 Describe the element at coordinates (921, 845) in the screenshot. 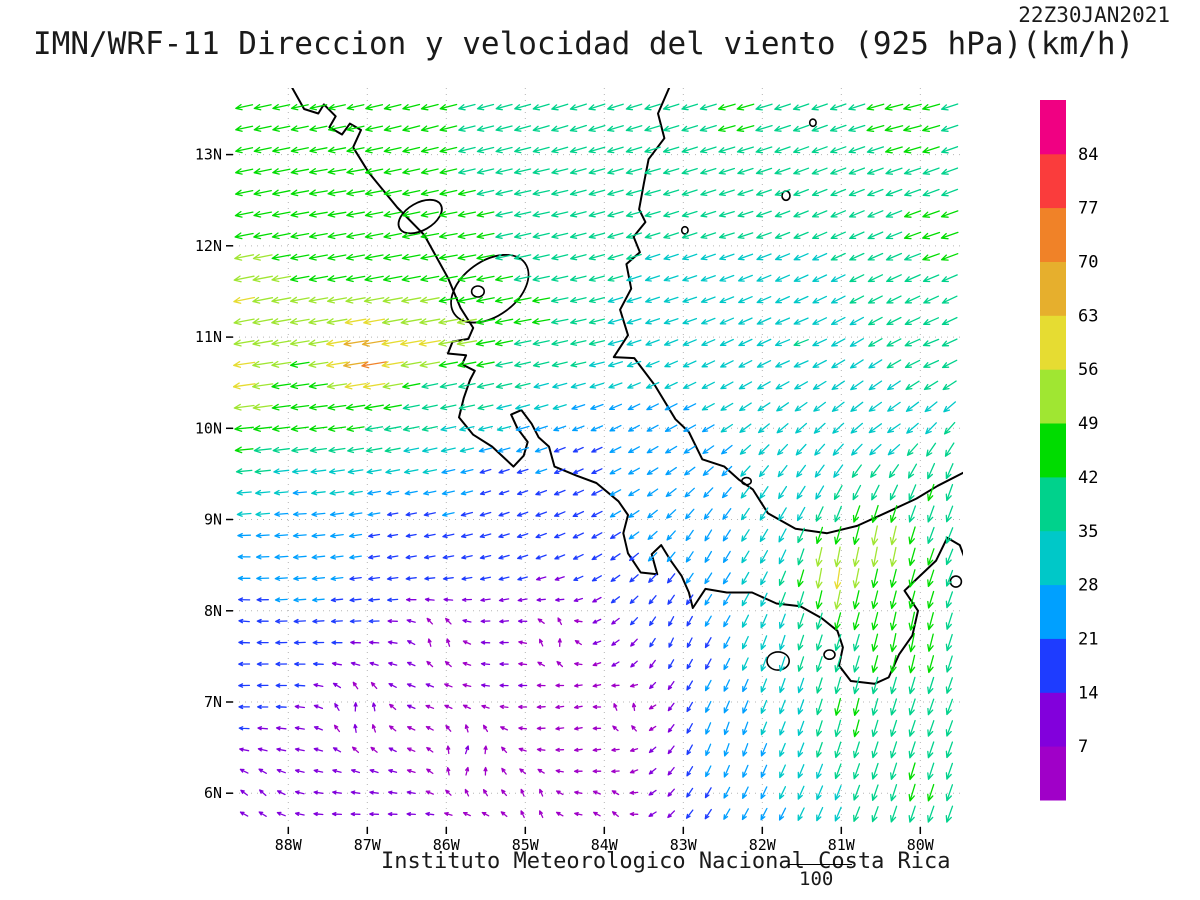

I see `x-axis-label: 80W` at that location.